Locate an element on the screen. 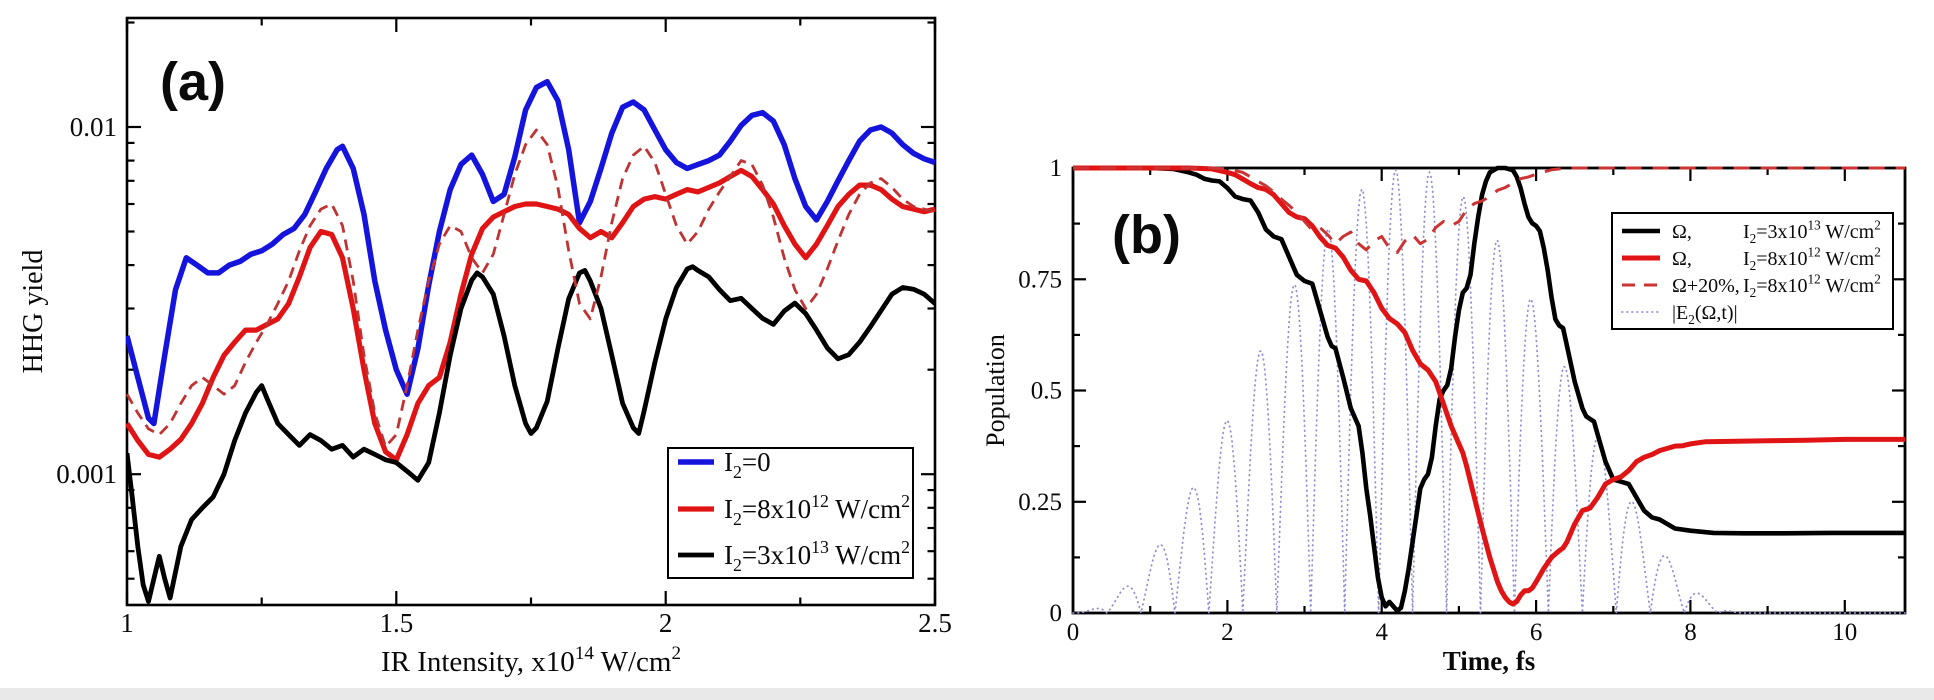 This screenshot has height=700, width=1934. legend-label: Ω+20%, is located at coordinates (1706, 286).